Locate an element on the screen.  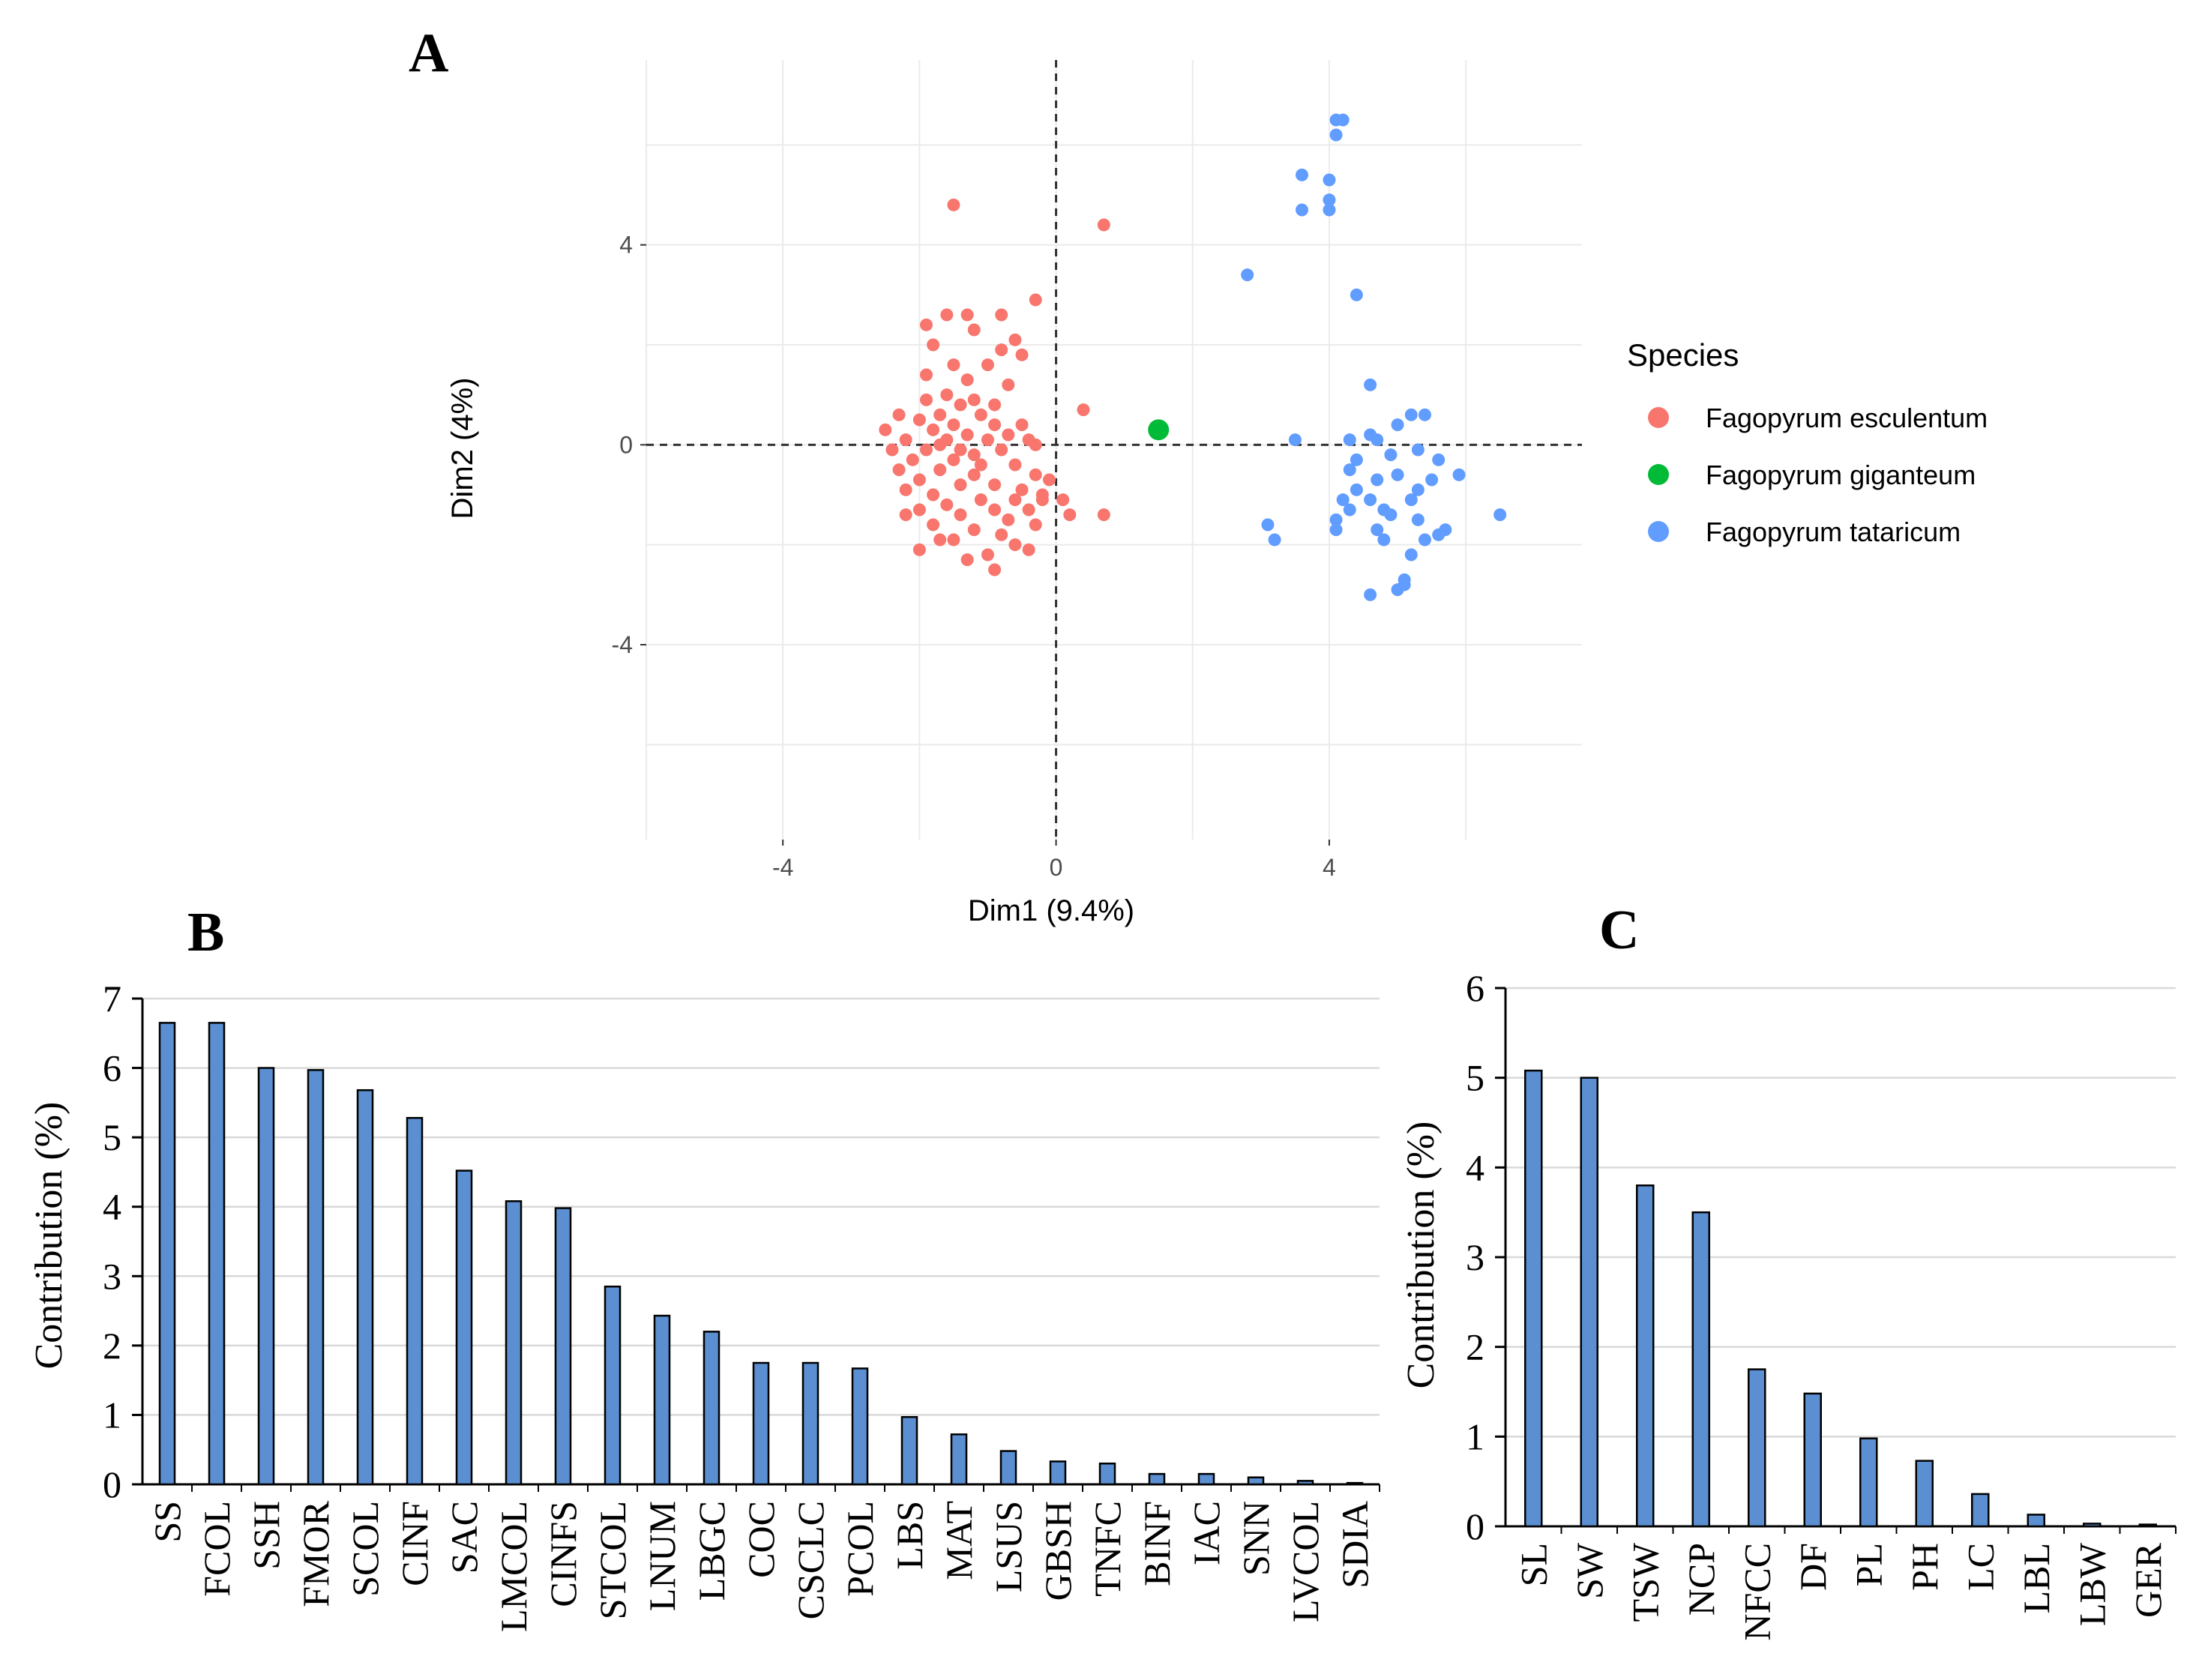
panel-label-a: A is located at coordinates (428, 53).